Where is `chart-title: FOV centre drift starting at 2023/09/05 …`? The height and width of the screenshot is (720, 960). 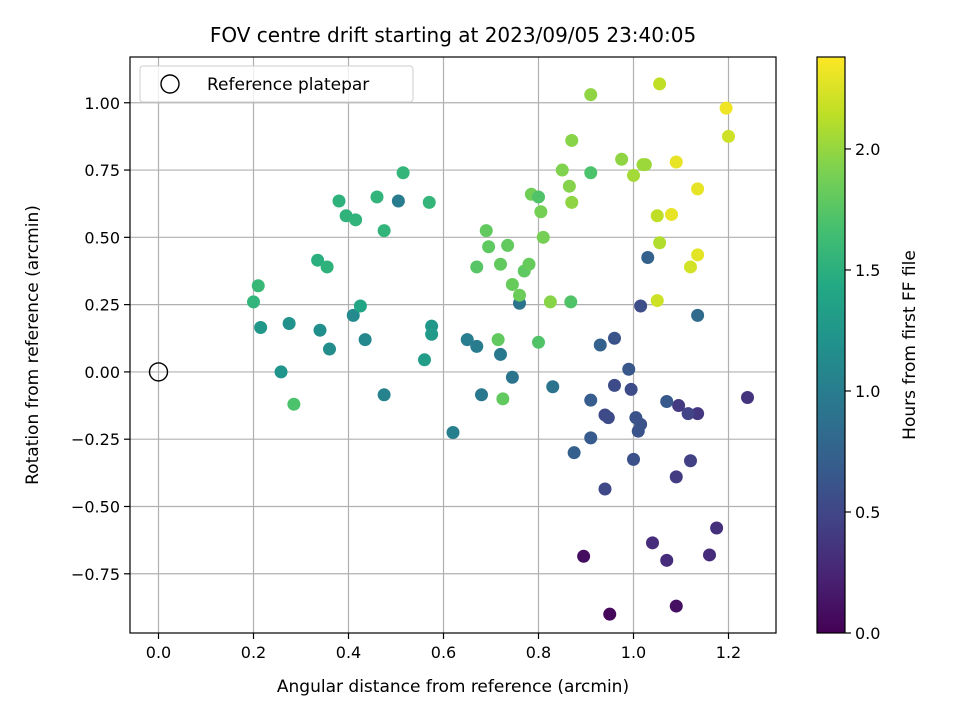
chart-title: FOV centre drift starting at 2023/09/05 … is located at coordinates (453, 35).